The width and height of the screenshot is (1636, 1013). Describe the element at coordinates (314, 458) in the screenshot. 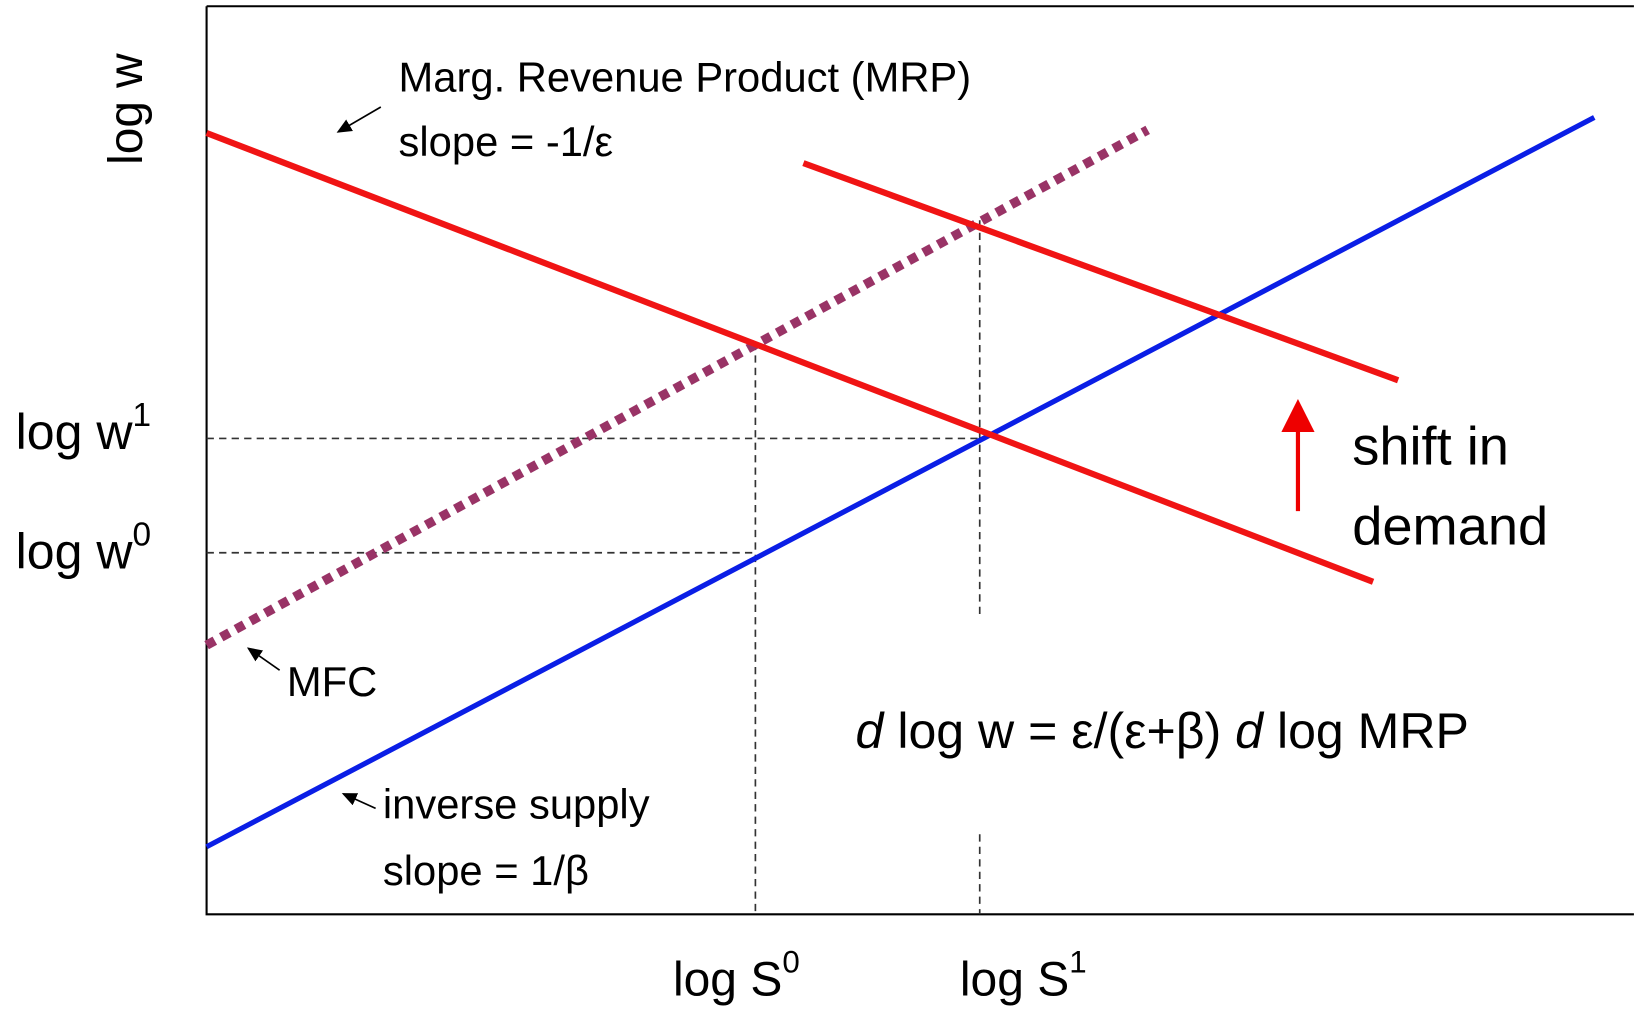

I see `pointer-arrows` at that location.